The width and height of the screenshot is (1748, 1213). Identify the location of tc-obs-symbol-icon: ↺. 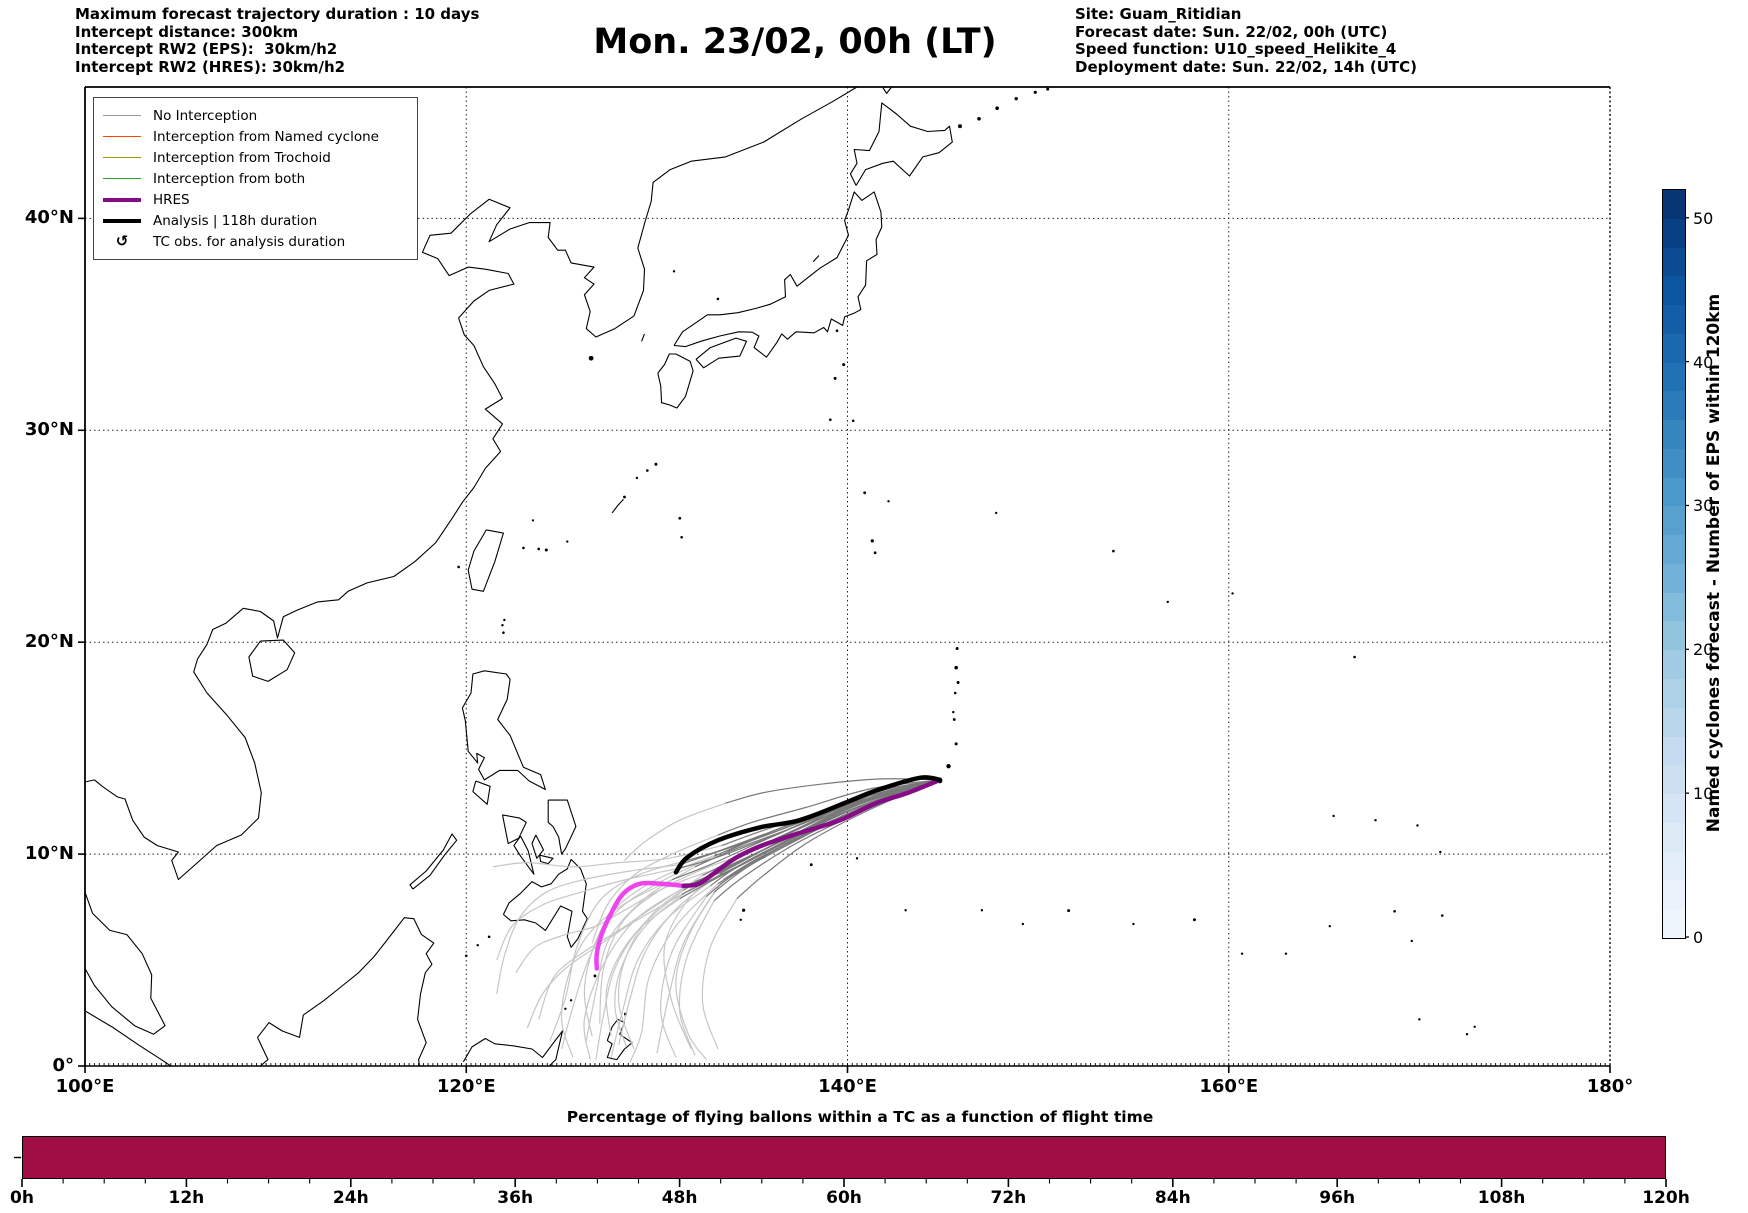
(122, 241).